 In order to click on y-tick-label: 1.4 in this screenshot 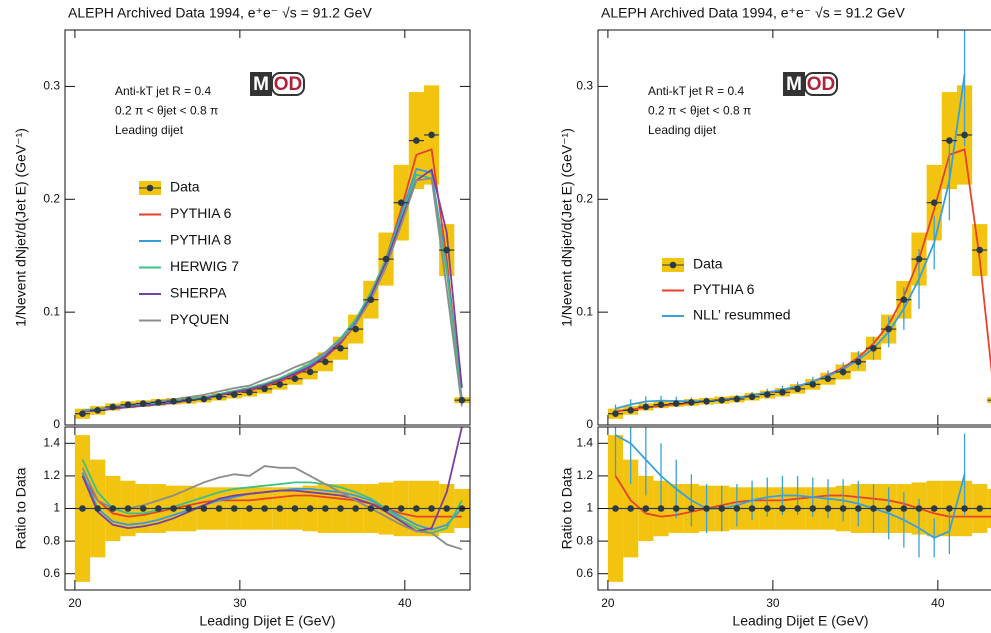, I will do `click(584, 442)`.